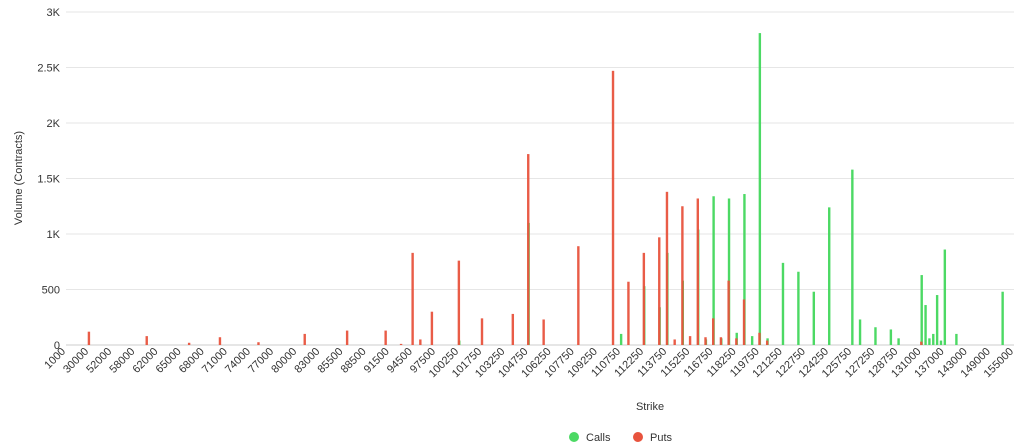  What do you see at coordinates (54, 13) in the screenshot?
I see `y-tick-label: 3K` at bounding box center [54, 13].